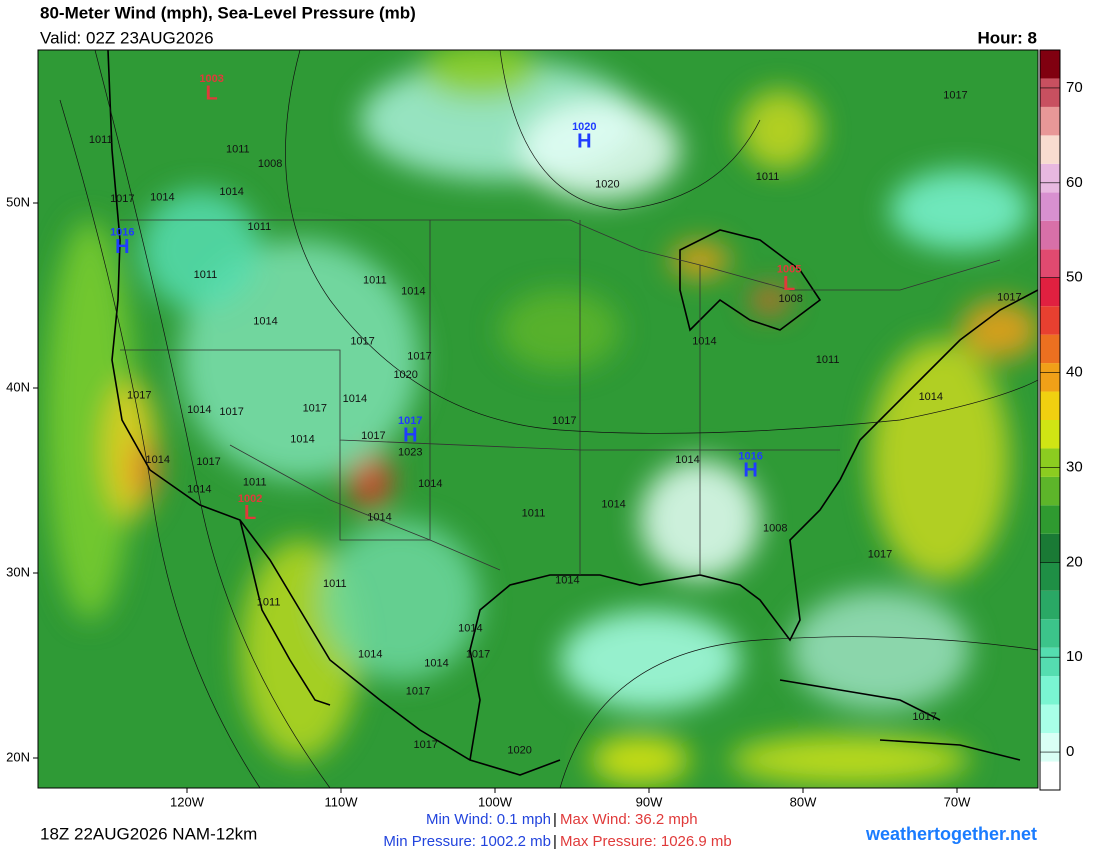 This screenshot has width=1100, height=855. Describe the element at coordinates (750, 456) in the screenshot. I see `center-pressure: 1016` at that location.